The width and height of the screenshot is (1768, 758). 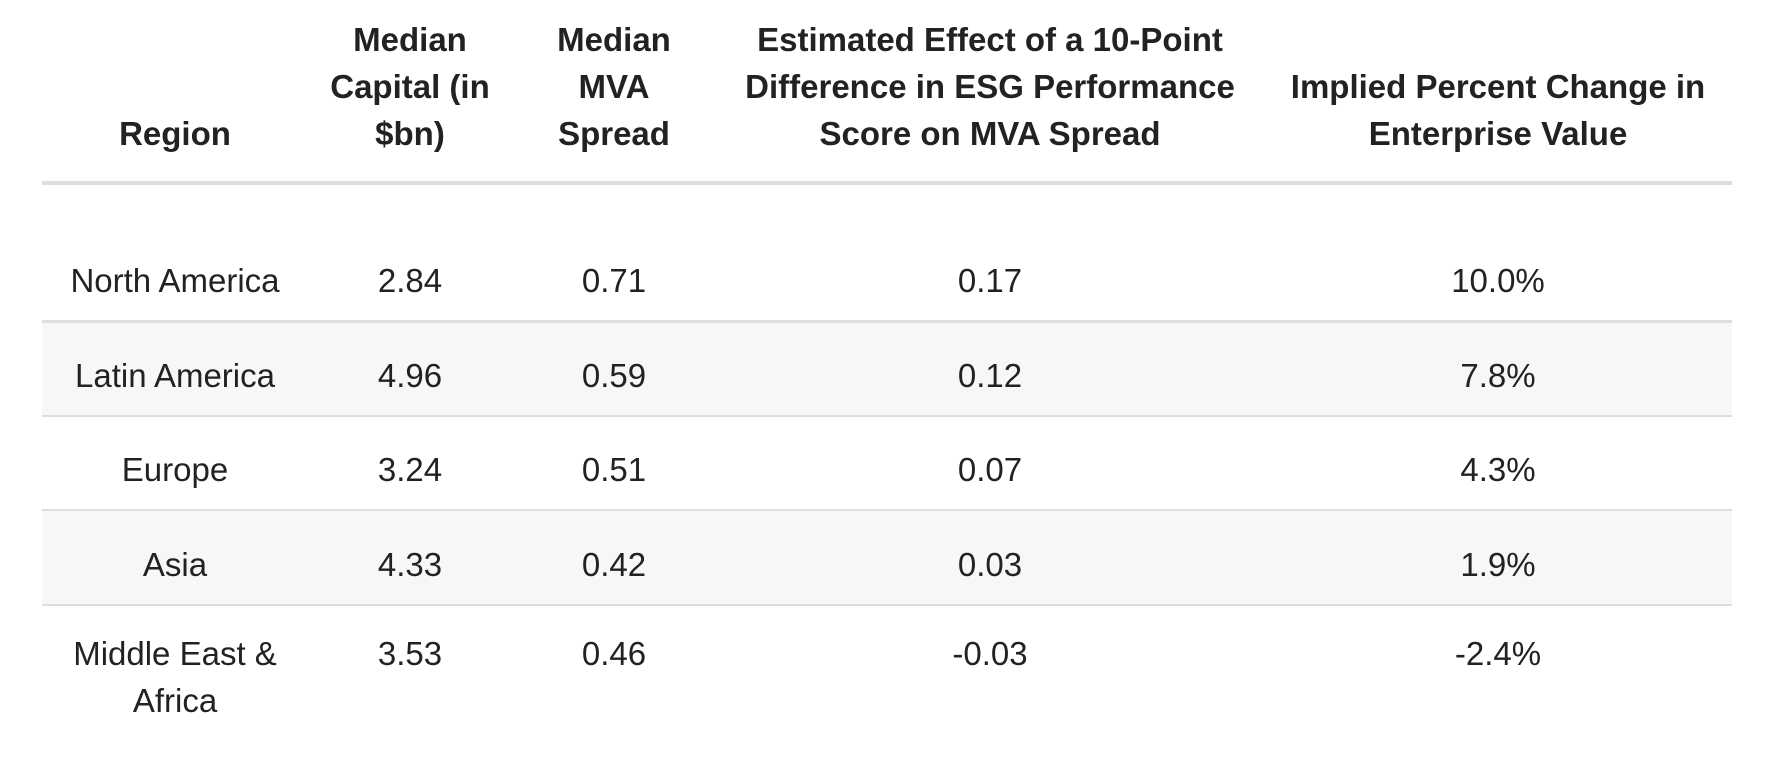 I want to click on cell-spread: 0.42, so click(x=614, y=558).